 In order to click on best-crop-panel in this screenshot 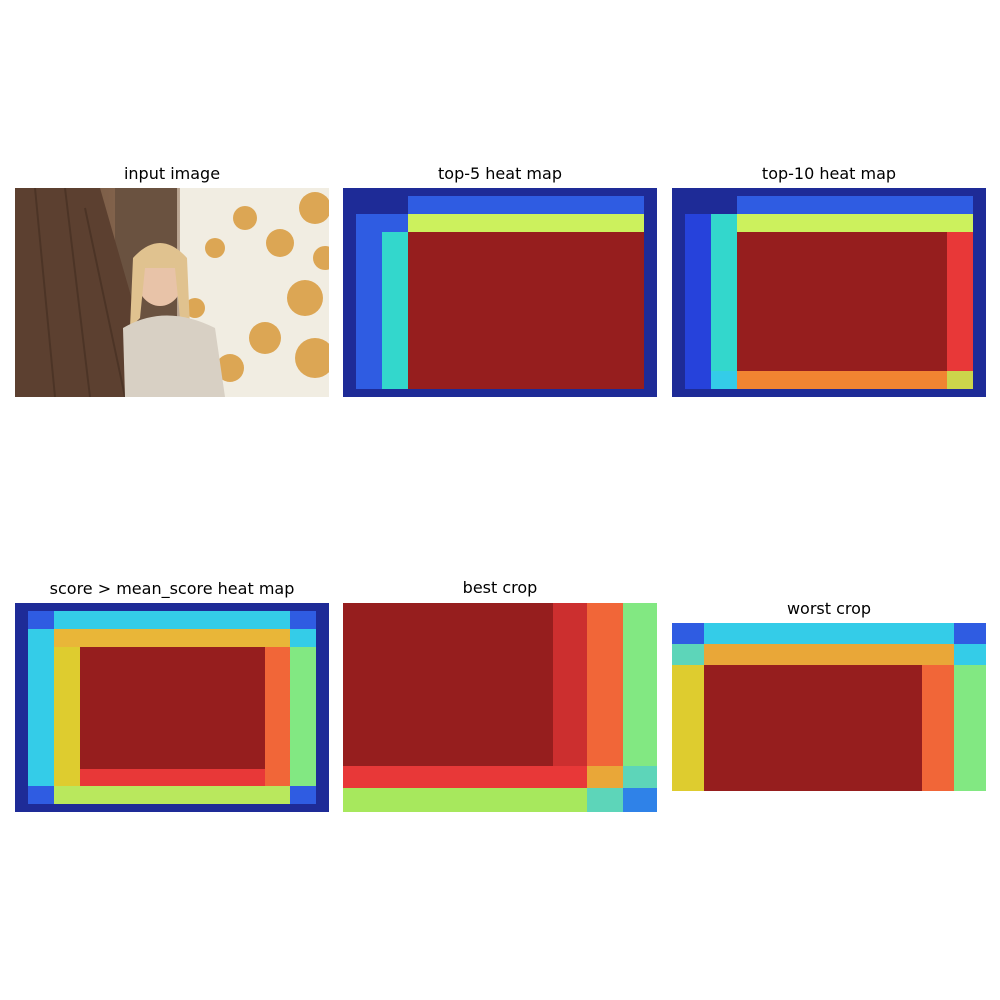, I will do `click(500, 707)`.